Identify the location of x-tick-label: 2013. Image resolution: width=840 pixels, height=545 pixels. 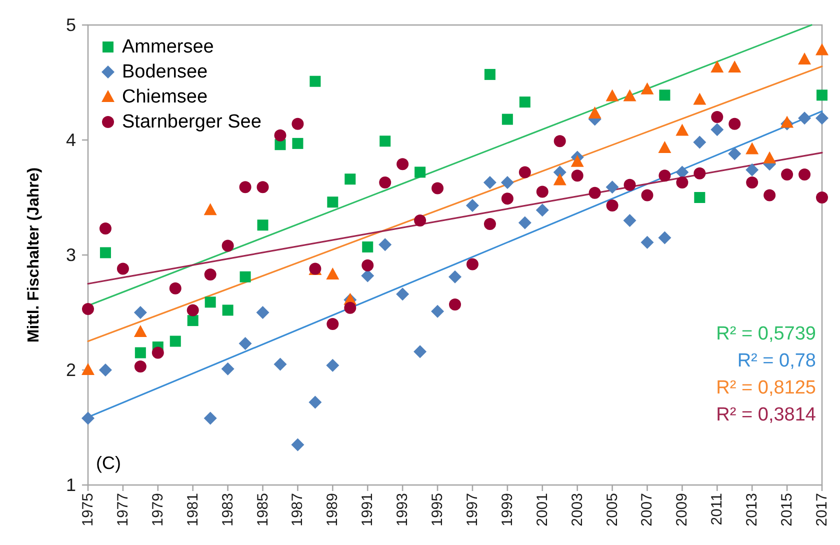
(752, 509).